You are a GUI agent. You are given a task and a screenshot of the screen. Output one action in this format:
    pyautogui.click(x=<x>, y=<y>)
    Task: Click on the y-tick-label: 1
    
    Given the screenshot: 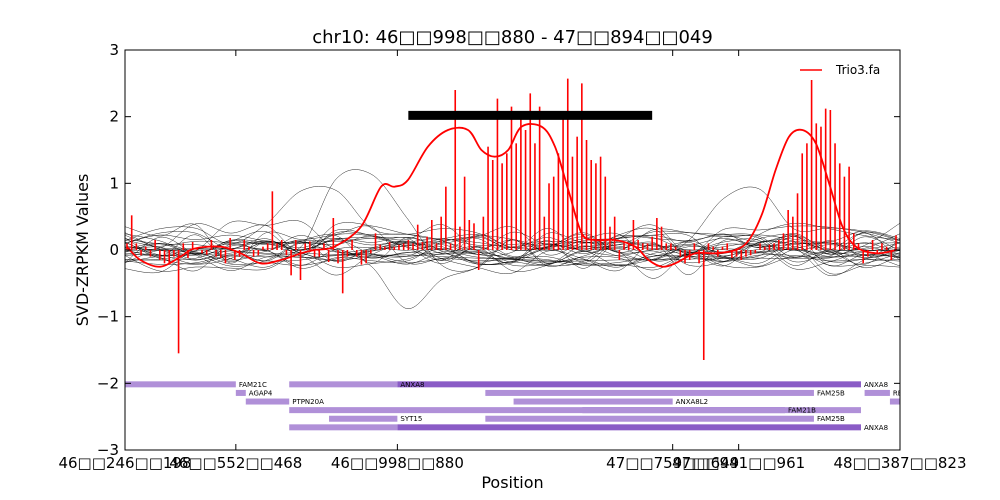 What is the action you would take?
    pyautogui.click(x=114, y=183)
    